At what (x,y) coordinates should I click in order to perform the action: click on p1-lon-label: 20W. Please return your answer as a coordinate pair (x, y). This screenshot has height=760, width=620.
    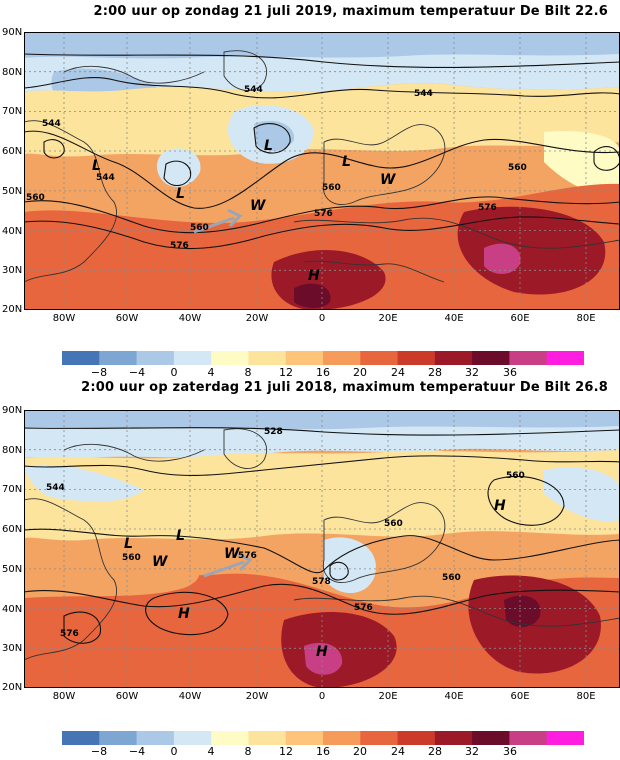
    Looking at the image, I should click on (257, 318).